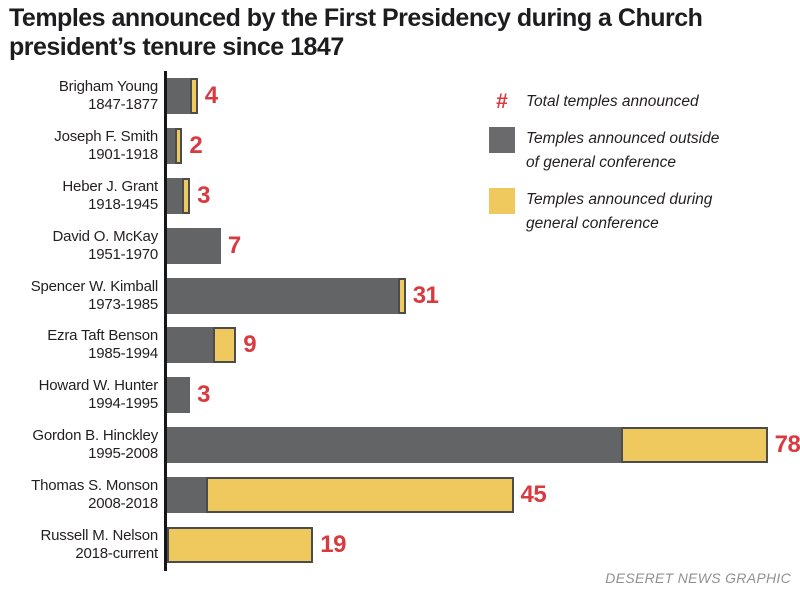 Image resolution: width=800 pixels, height=593 pixels. I want to click on president-years: 1995-2008, so click(123, 454).